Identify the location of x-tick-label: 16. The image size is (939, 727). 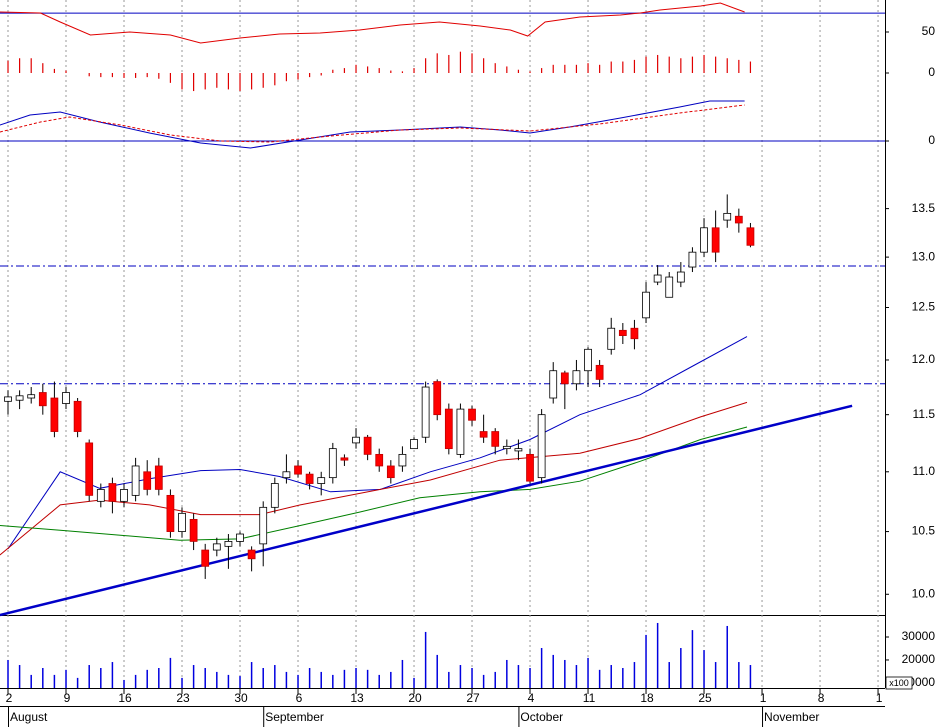
(125, 698).